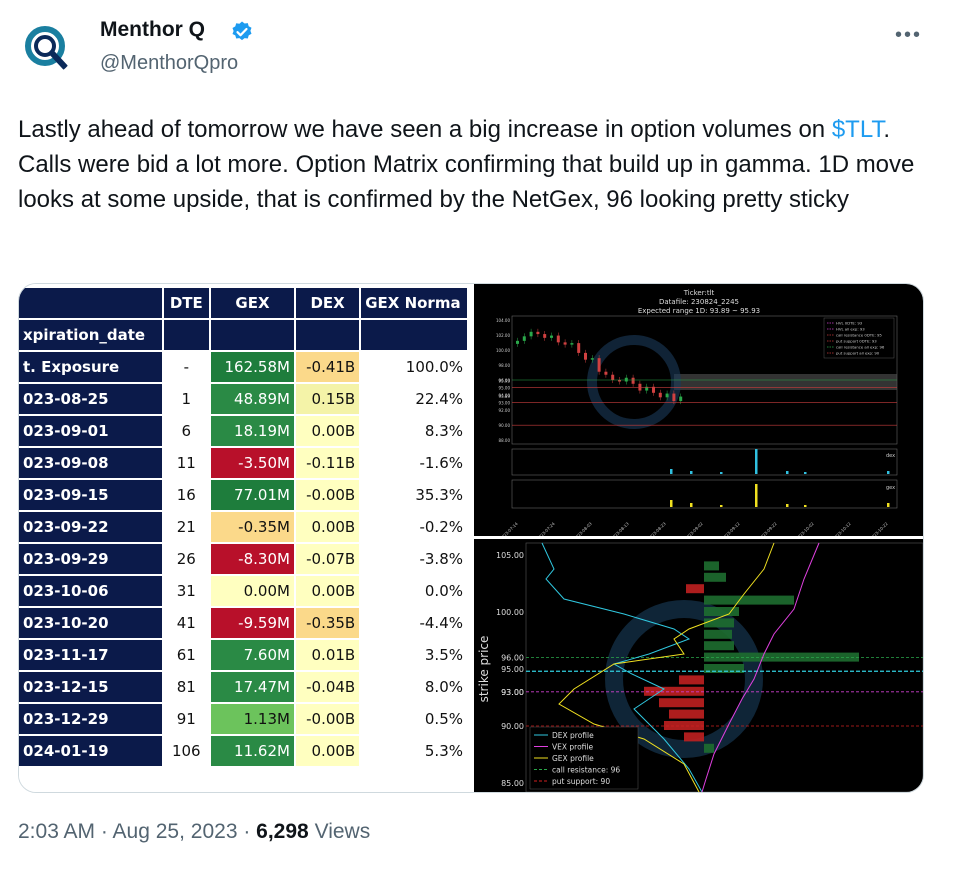  I want to click on candlestick-series, so click(599, 366).